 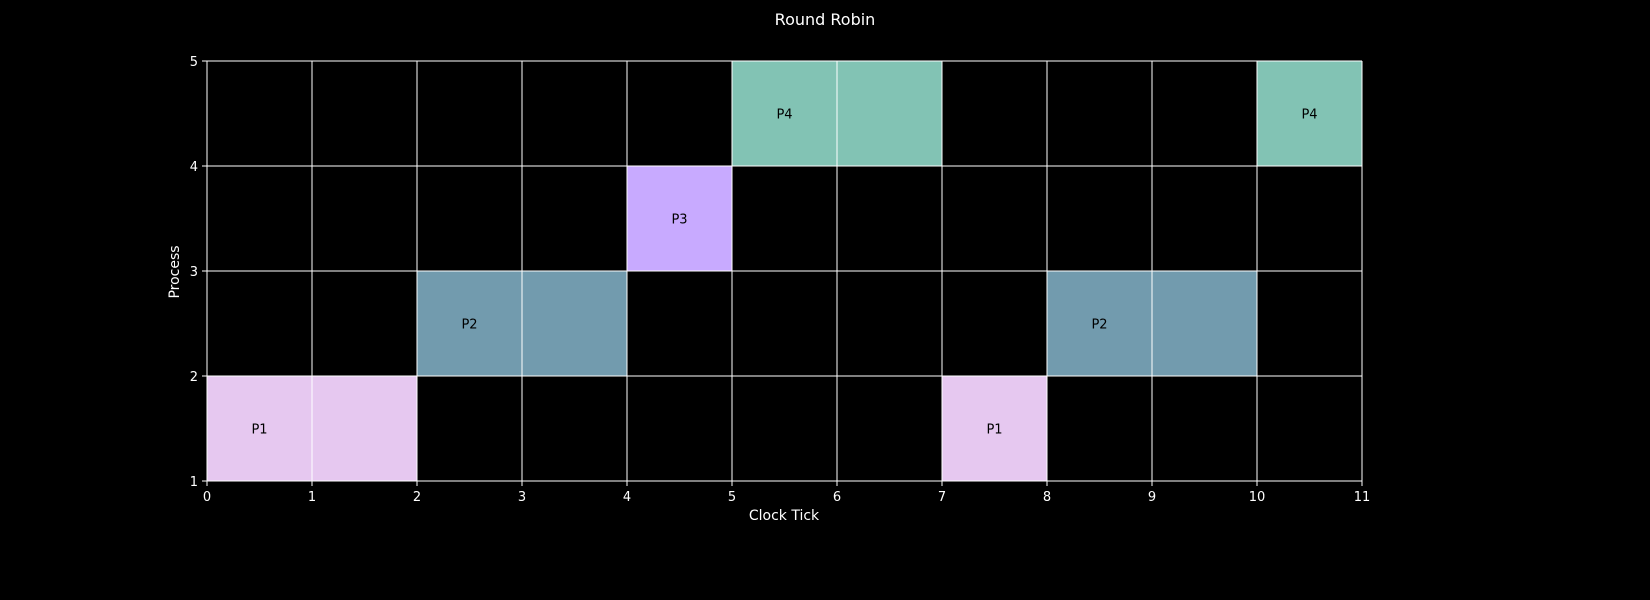 I want to click on x-tick-label: 7, so click(x=942, y=497).